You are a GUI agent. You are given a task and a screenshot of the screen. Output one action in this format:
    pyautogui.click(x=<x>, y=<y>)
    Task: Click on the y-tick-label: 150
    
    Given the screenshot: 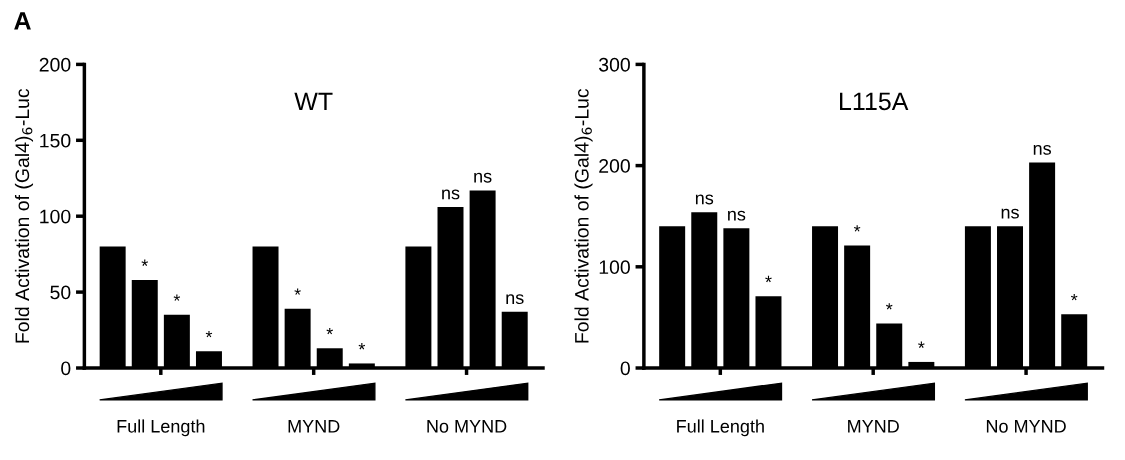 What is the action you would take?
    pyautogui.click(x=55, y=140)
    